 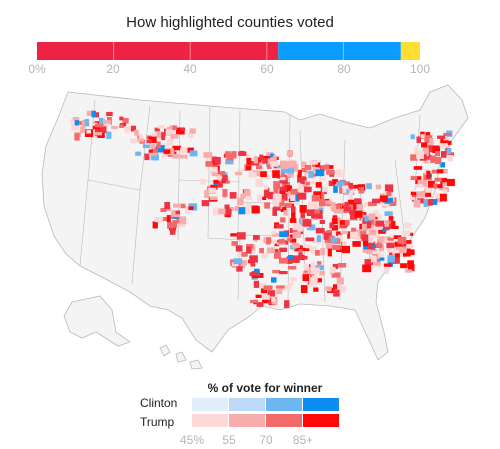 What do you see at coordinates (97, 321) in the screenshot?
I see `alaska` at bounding box center [97, 321].